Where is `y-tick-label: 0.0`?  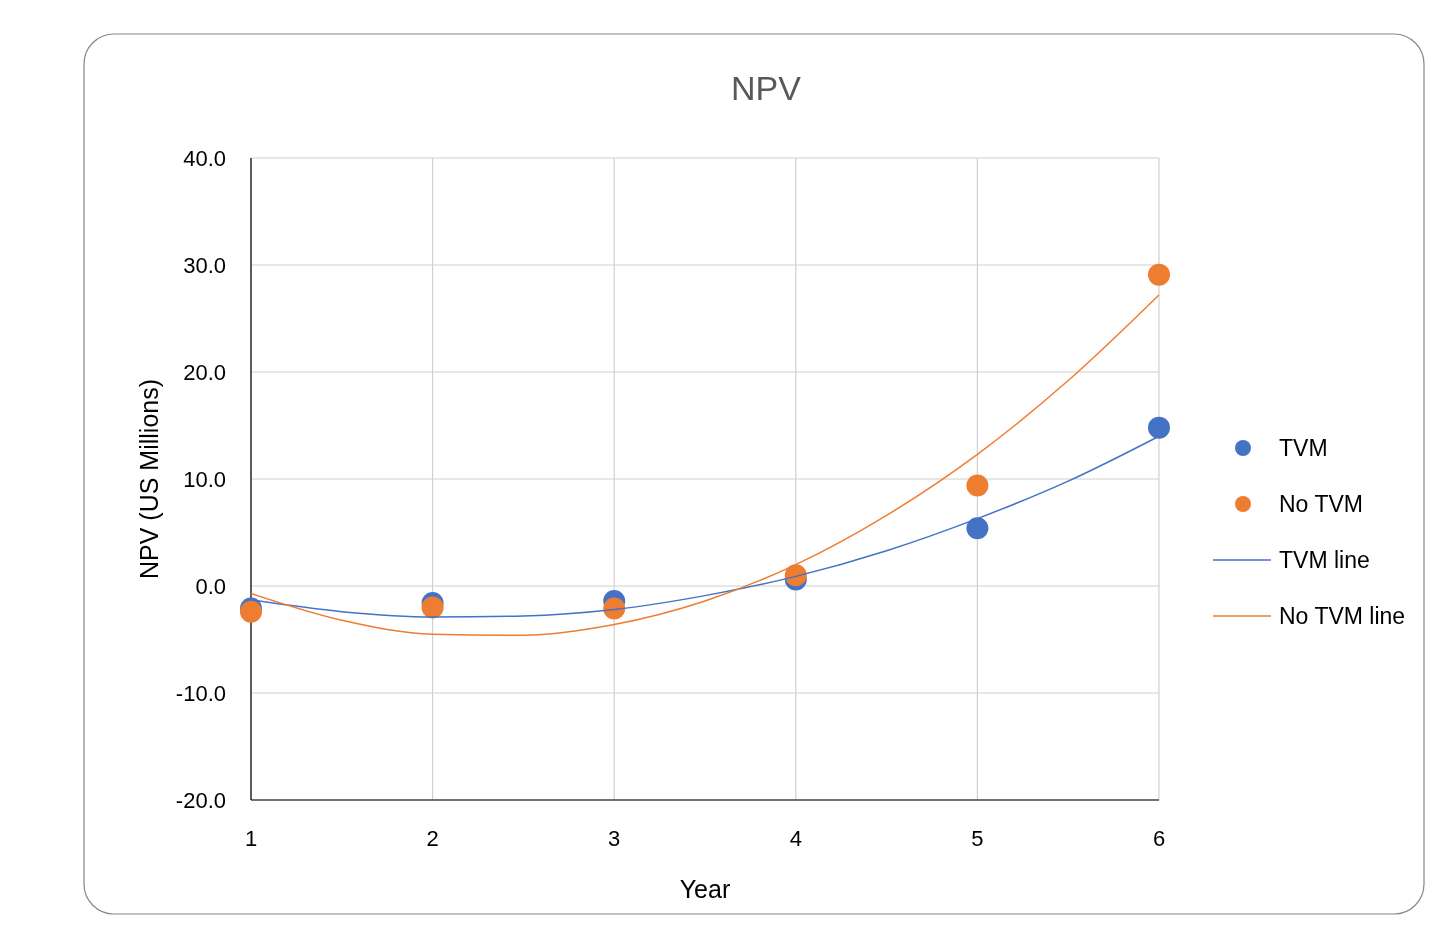
y-tick-label: 0.0 is located at coordinates (210, 586).